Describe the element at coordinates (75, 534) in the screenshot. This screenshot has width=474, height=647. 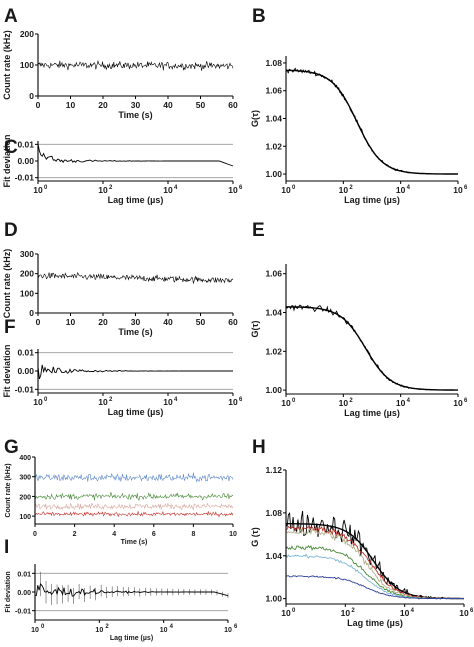
I see `x-tick-label: 2` at that location.